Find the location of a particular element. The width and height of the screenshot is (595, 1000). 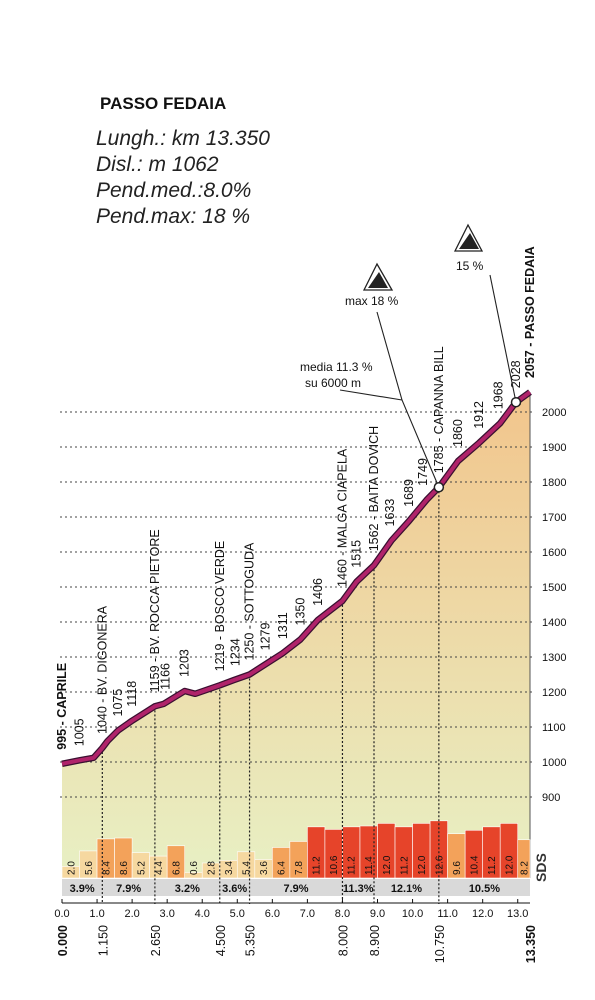

steep-warning-icon-max is located at coordinates (378, 276).